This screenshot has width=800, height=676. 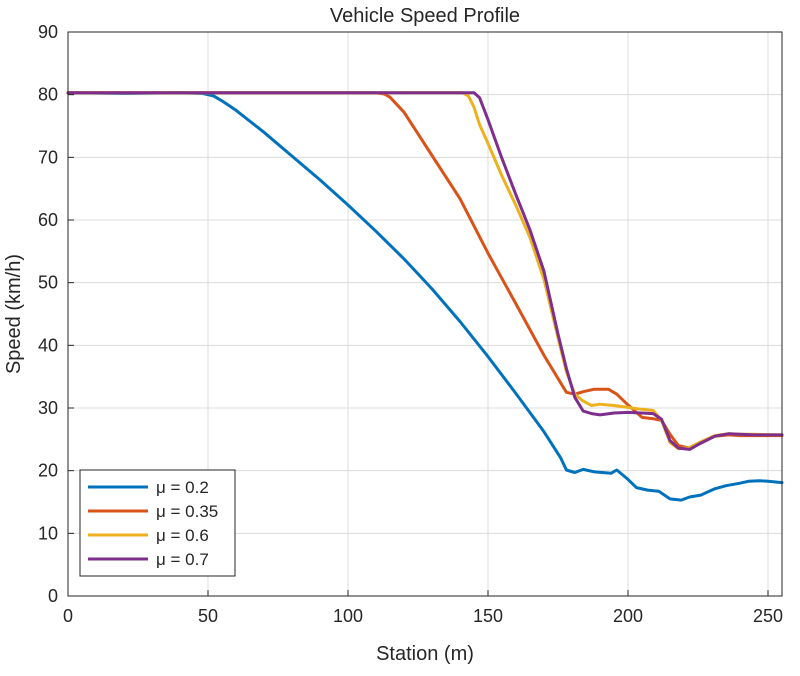 I want to click on y-tick-label: 20, so click(x=48, y=471).